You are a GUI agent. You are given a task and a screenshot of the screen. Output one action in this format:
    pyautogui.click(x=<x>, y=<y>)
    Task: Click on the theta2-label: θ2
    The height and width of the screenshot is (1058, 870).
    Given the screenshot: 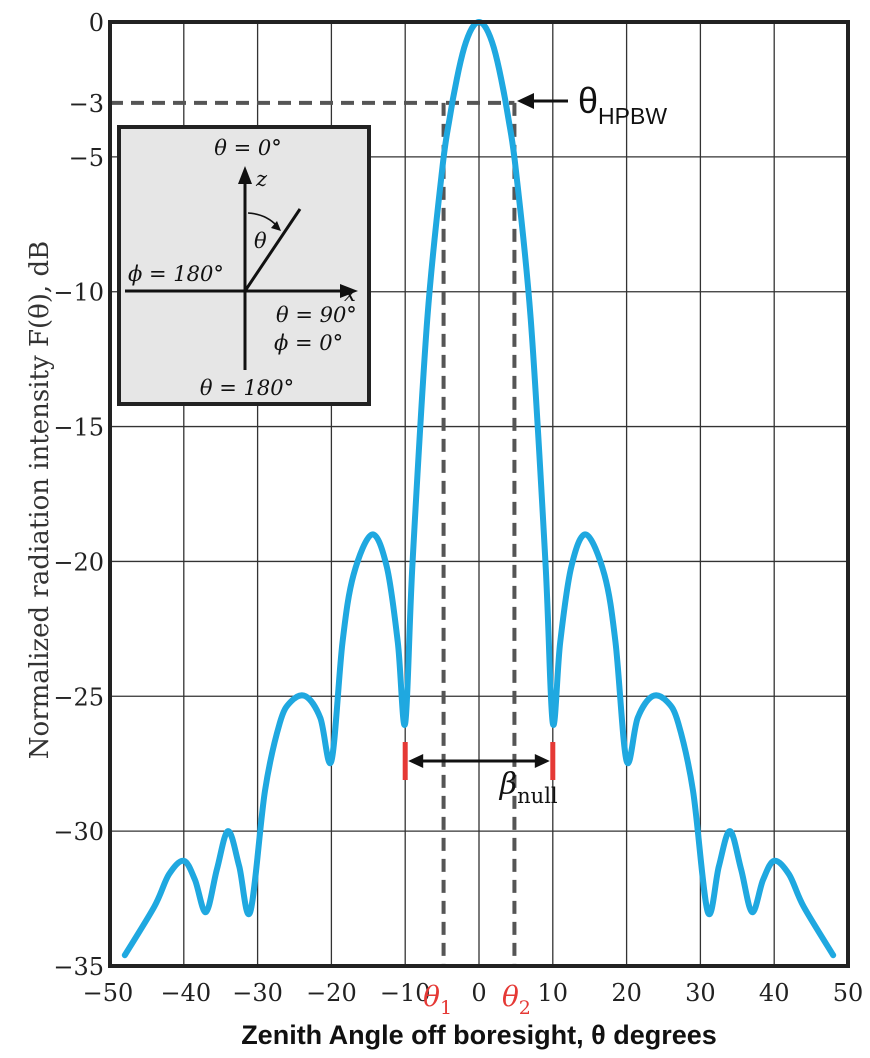 What is the action you would take?
    pyautogui.click(x=516, y=999)
    